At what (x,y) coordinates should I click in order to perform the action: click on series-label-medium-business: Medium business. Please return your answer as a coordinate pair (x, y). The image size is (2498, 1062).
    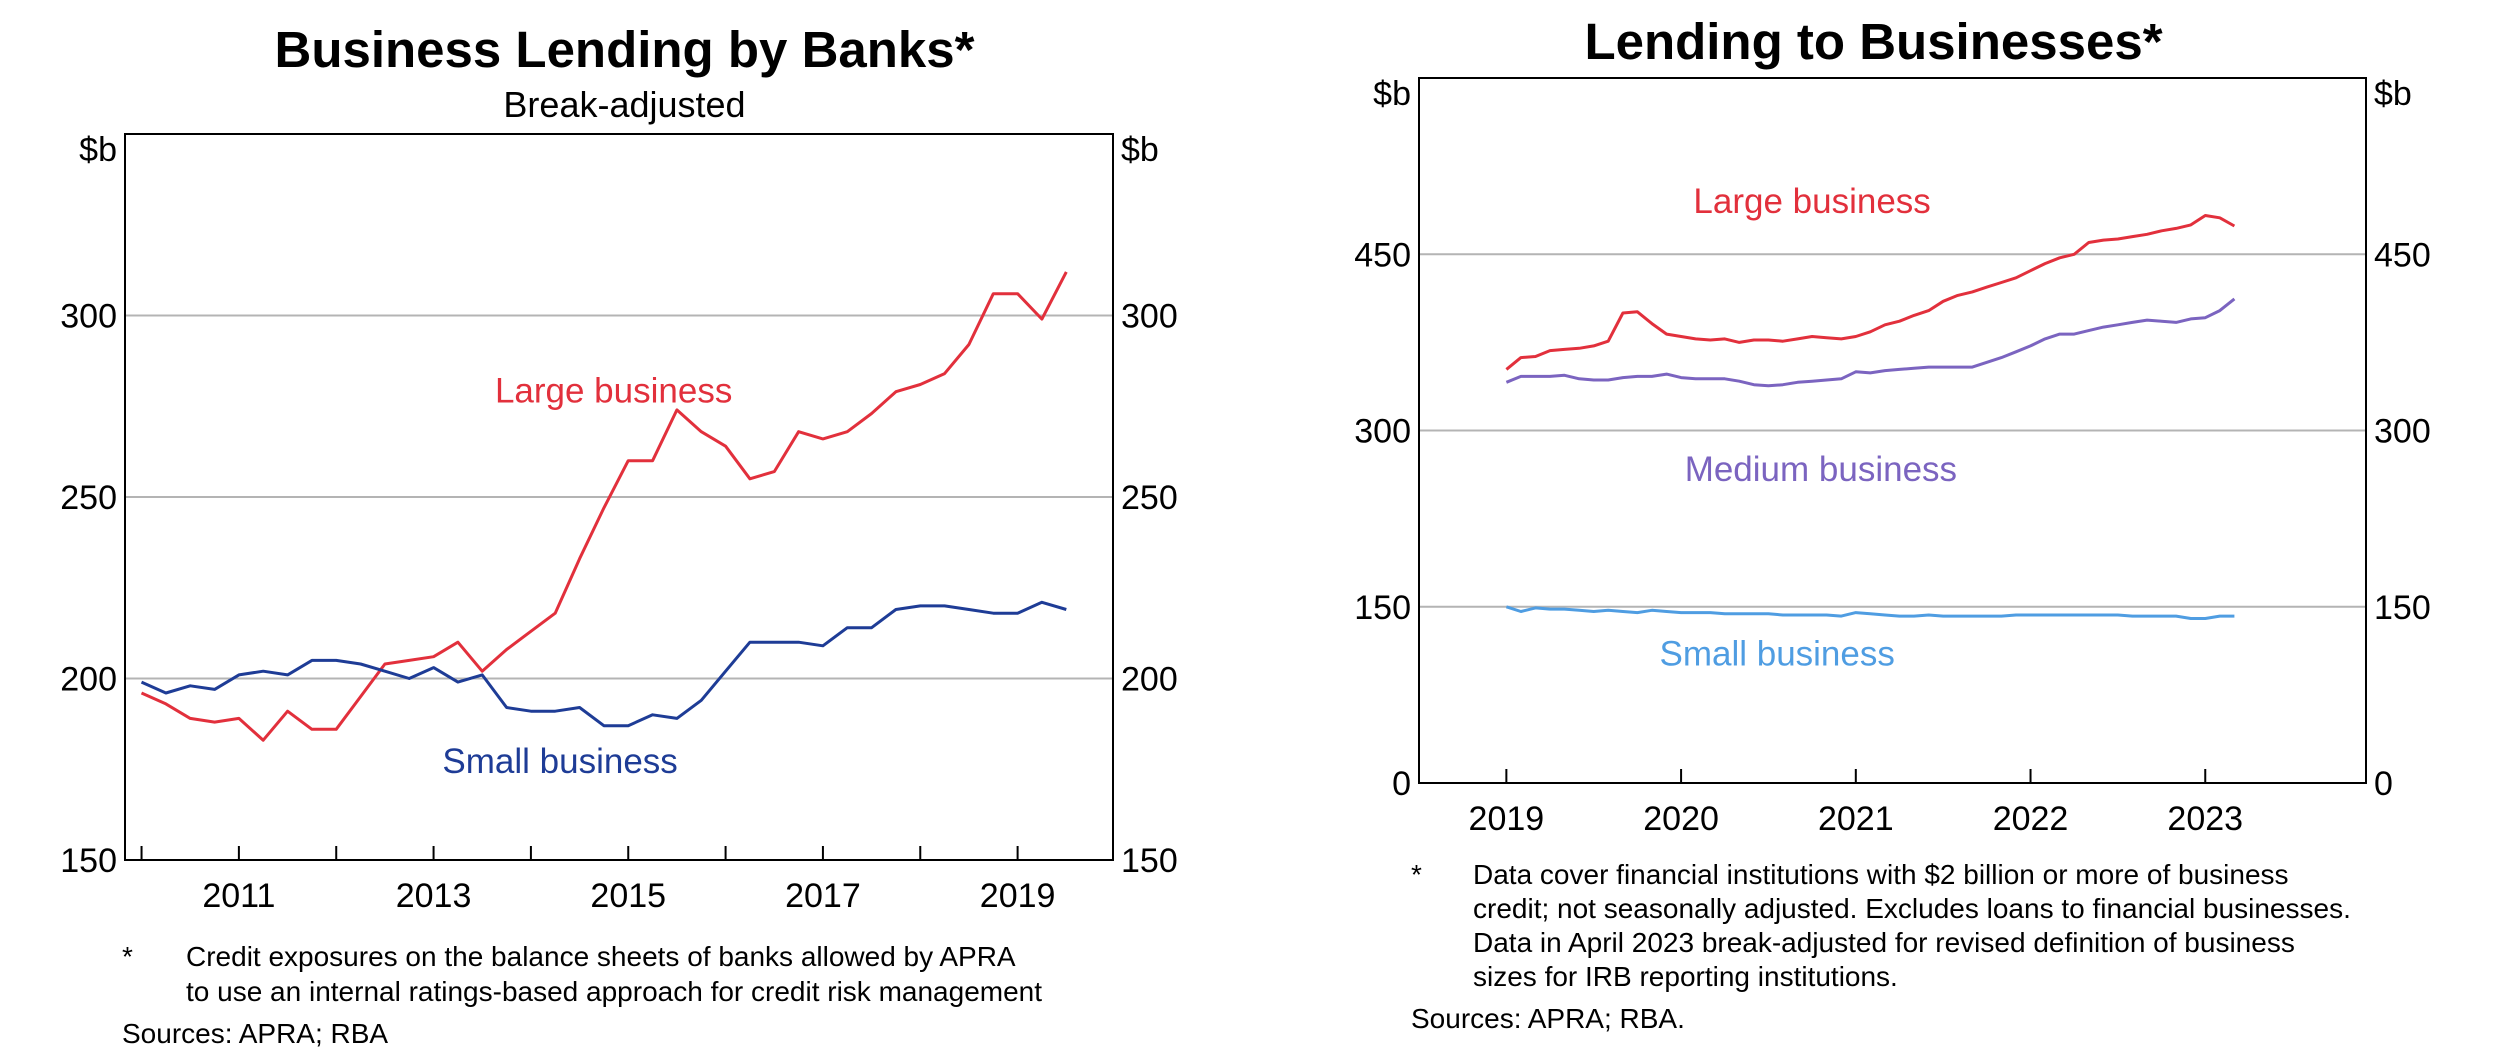
    Looking at the image, I should click on (1821, 469).